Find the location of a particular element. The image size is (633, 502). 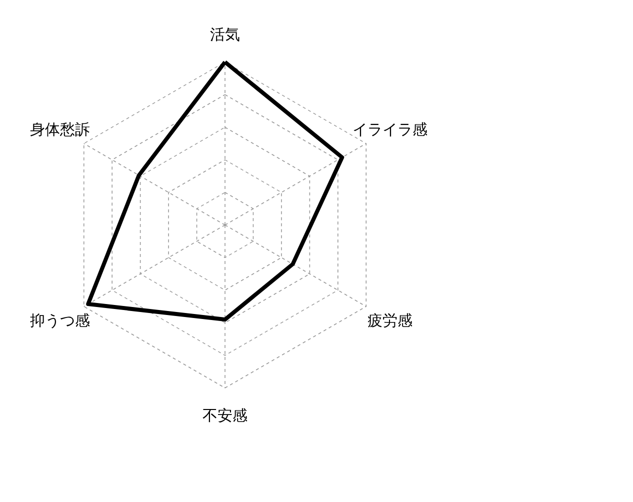

spoke-label: 抑うつ感 is located at coordinates (60, 320).